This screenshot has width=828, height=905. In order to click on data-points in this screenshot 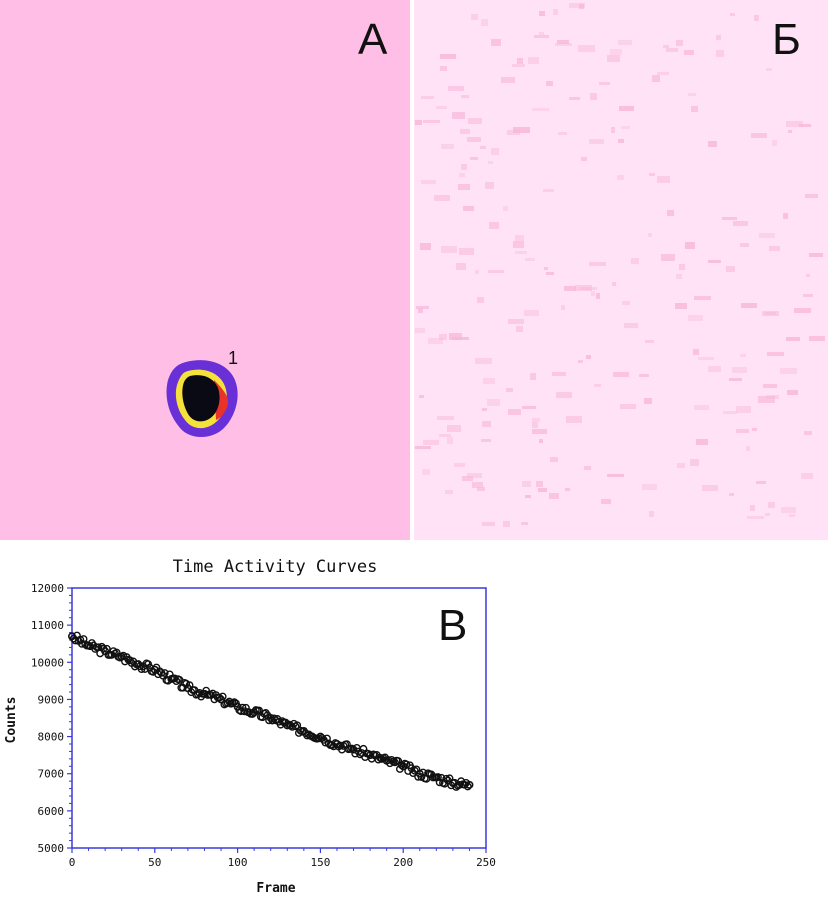, I will do `click(271, 711)`.